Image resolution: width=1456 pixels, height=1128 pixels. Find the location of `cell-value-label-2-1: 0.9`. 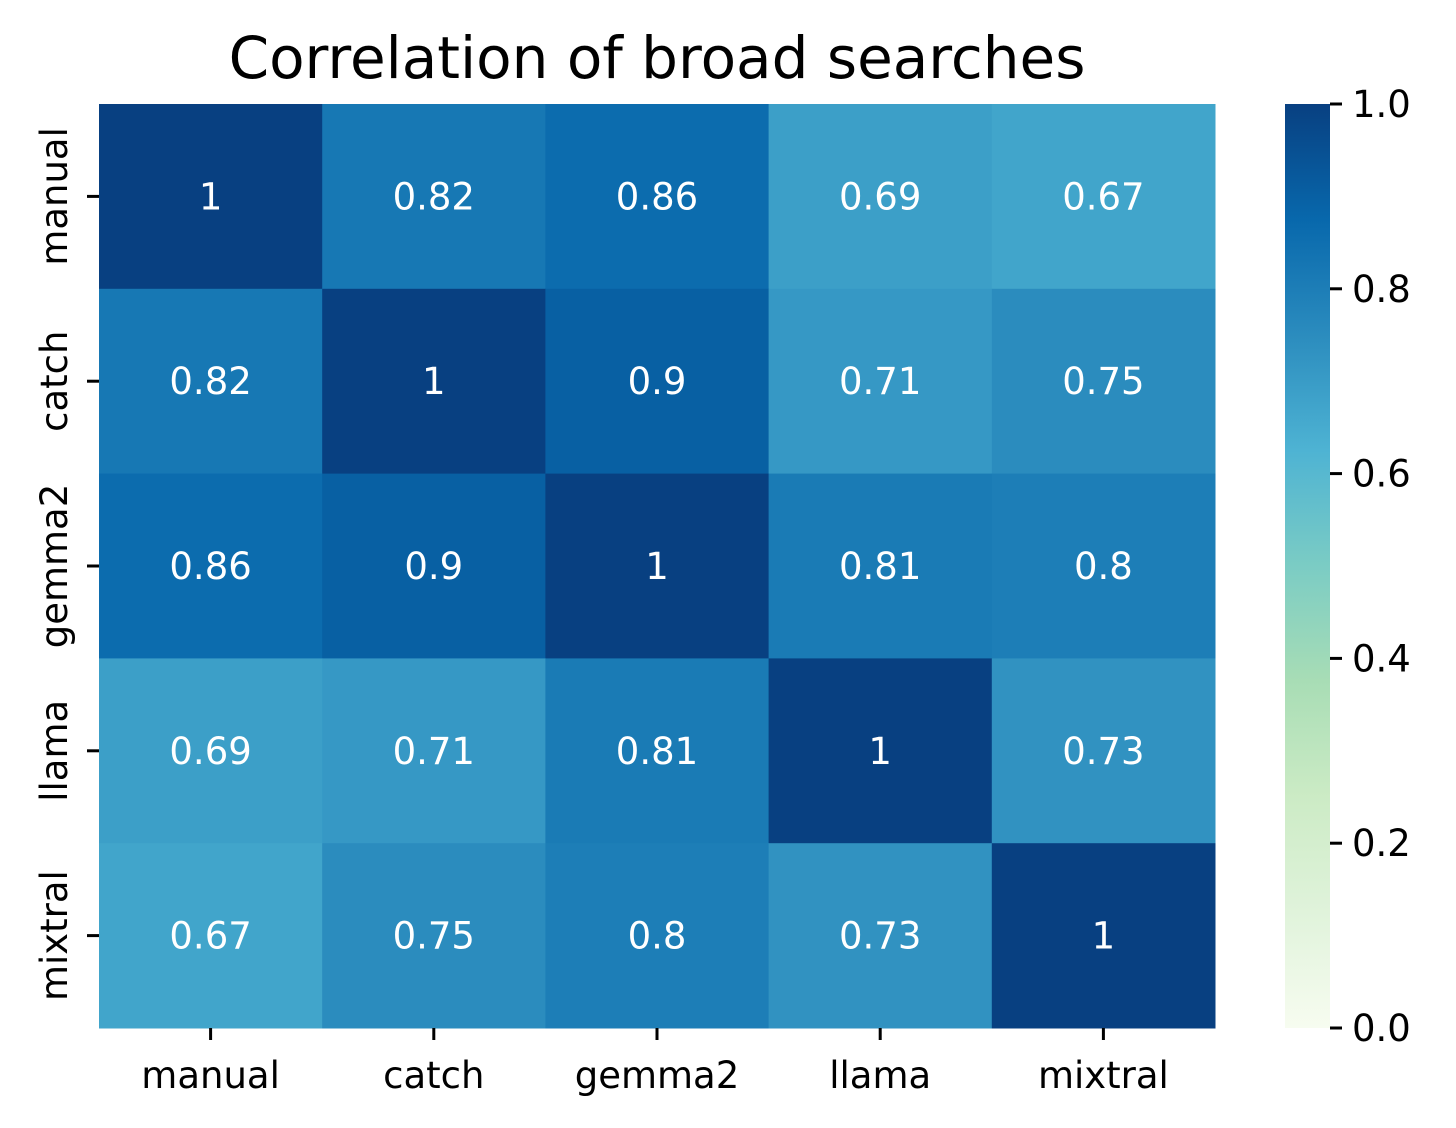

cell-value-label-2-1: 0.9 is located at coordinates (433, 566).